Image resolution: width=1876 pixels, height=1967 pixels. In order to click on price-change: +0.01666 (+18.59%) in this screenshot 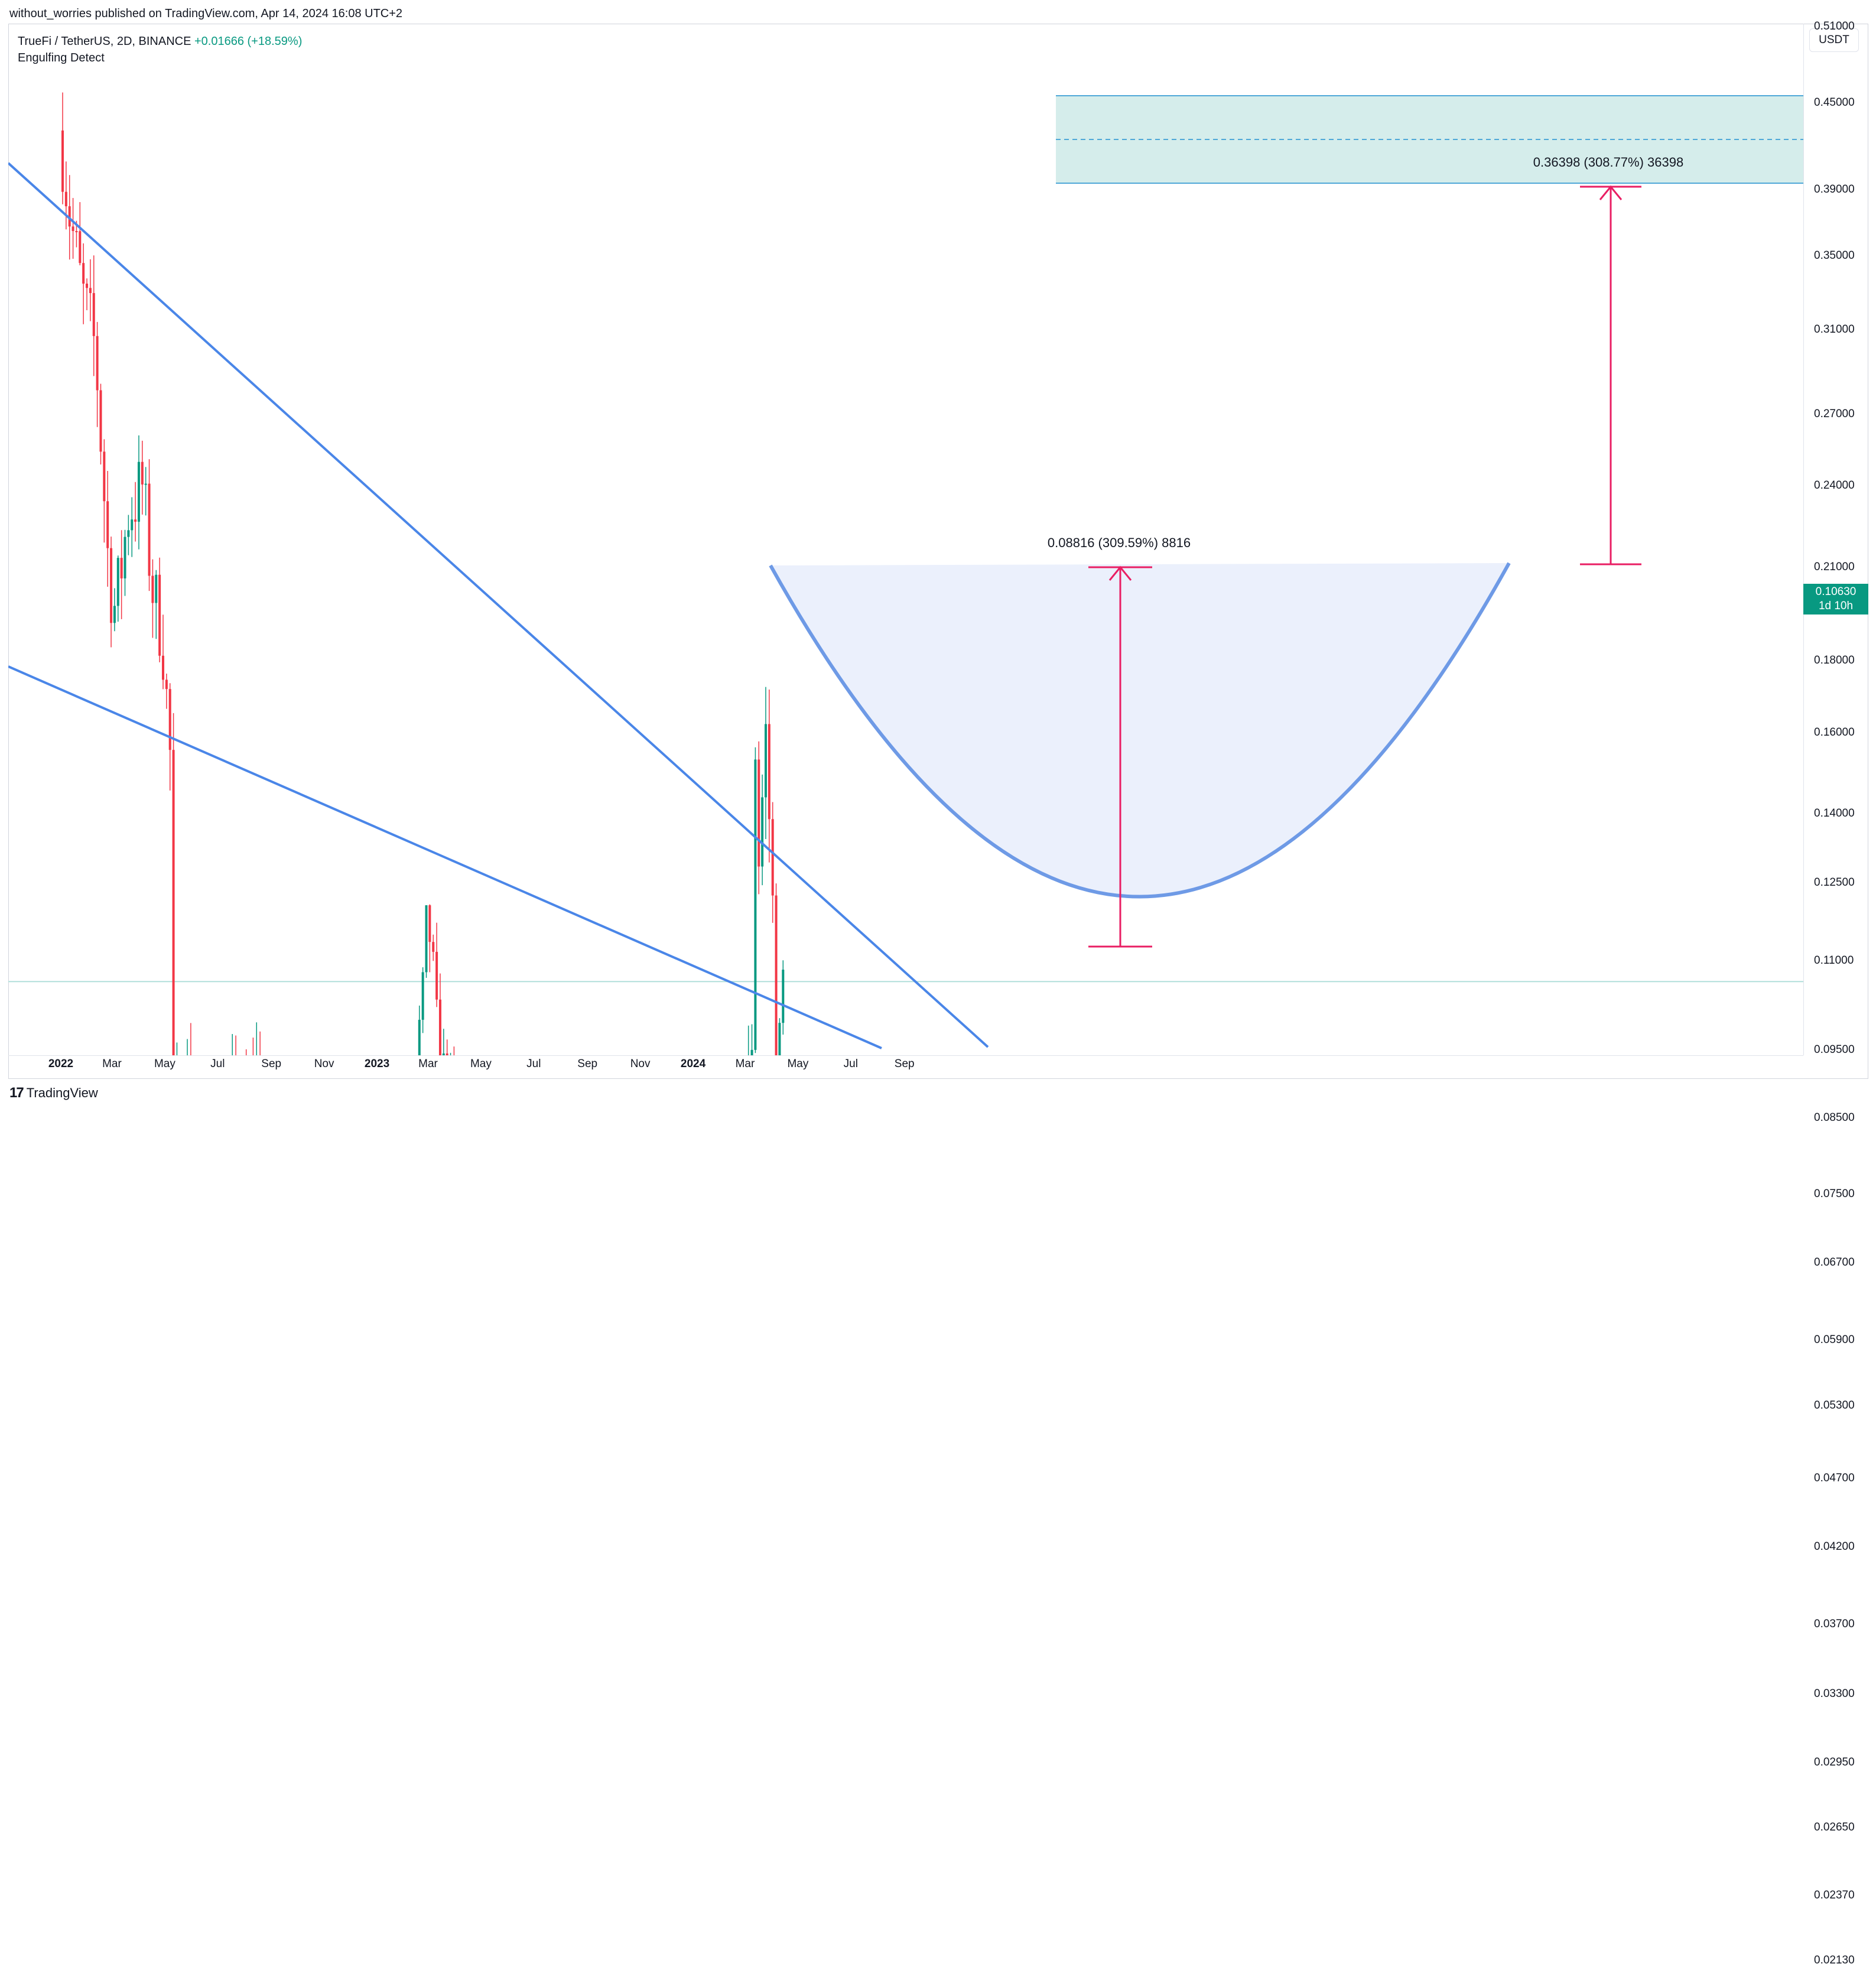, I will do `click(248, 42)`.